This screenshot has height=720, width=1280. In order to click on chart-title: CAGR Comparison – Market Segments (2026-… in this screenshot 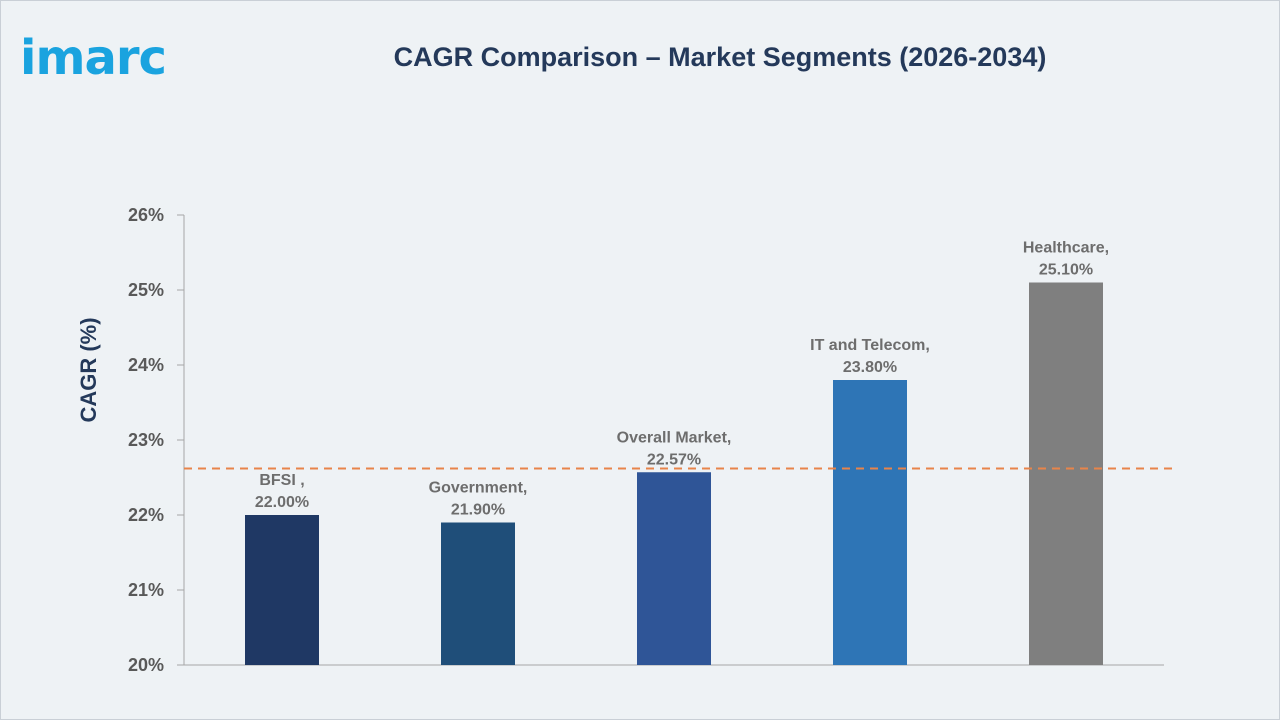, I will do `click(720, 57)`.